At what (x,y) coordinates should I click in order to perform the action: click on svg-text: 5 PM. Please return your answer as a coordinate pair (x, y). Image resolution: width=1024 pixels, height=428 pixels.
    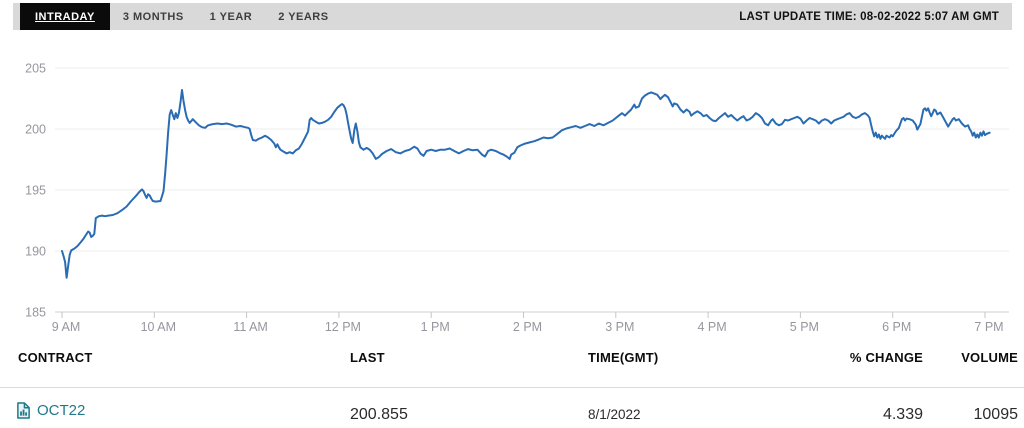
    Looking at the image, I should click on (804, 327).